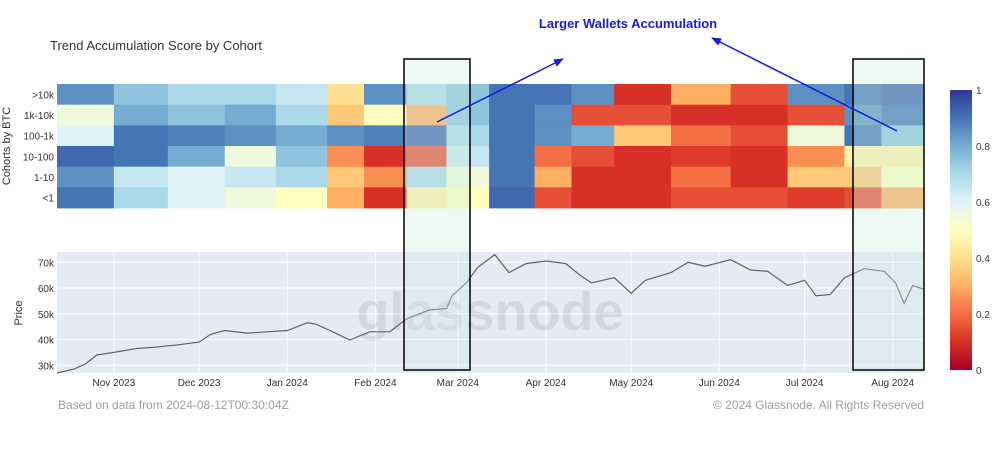  Describe the element at coordinates (46, 341) in the screenshot. I see `price-y-tick-label: 40k` at that location.